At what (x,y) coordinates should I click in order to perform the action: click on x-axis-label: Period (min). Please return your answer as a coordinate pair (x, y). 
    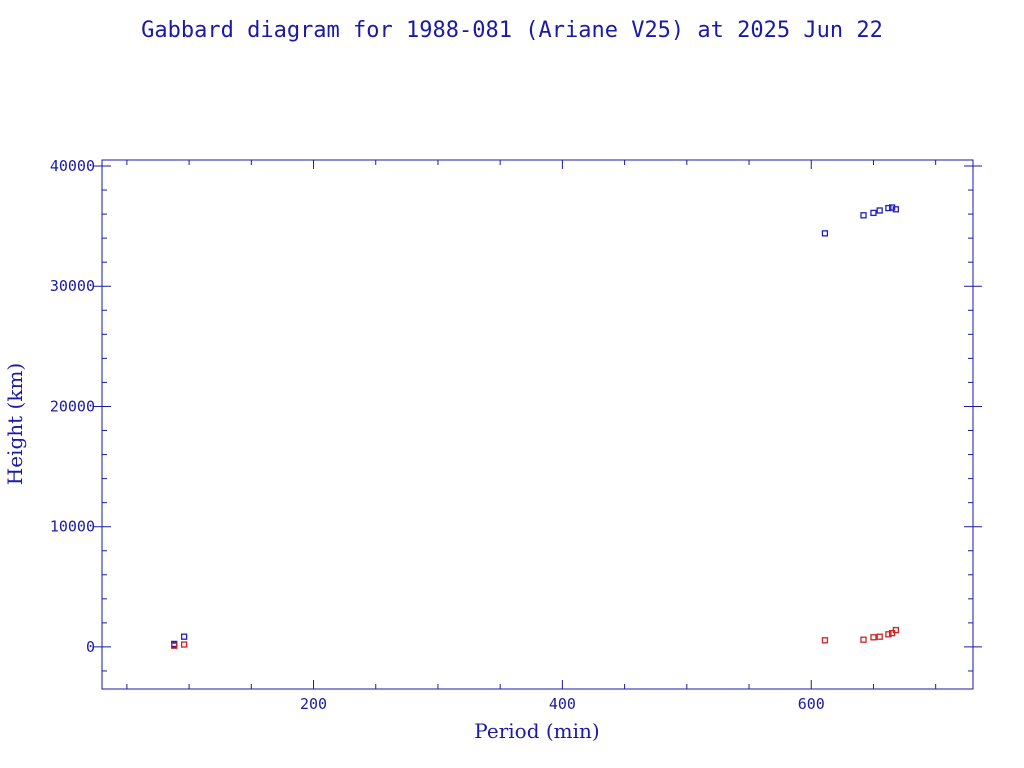
    Looking at the image, I should click on (536, 731).